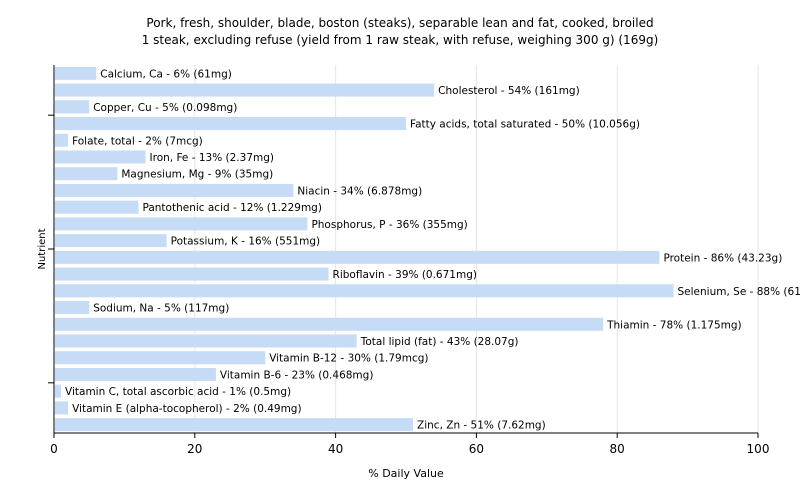 This screenshot has width=800, height=504. Describe the element at coordinates (194, 449) in the screenshot. I see `x-tick-label: 20` at that location.